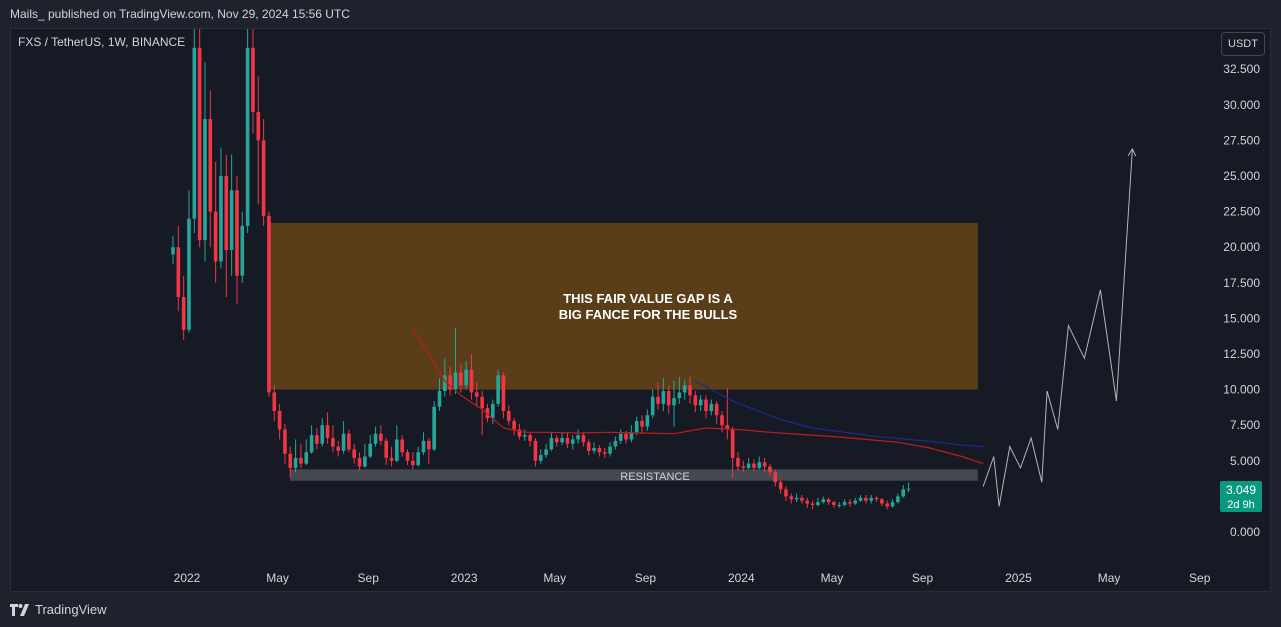 Image resolution: width=1281 pixels, height=627 pixels. I want to click on x-tick-label-11: Sep, so click(1200, 578).